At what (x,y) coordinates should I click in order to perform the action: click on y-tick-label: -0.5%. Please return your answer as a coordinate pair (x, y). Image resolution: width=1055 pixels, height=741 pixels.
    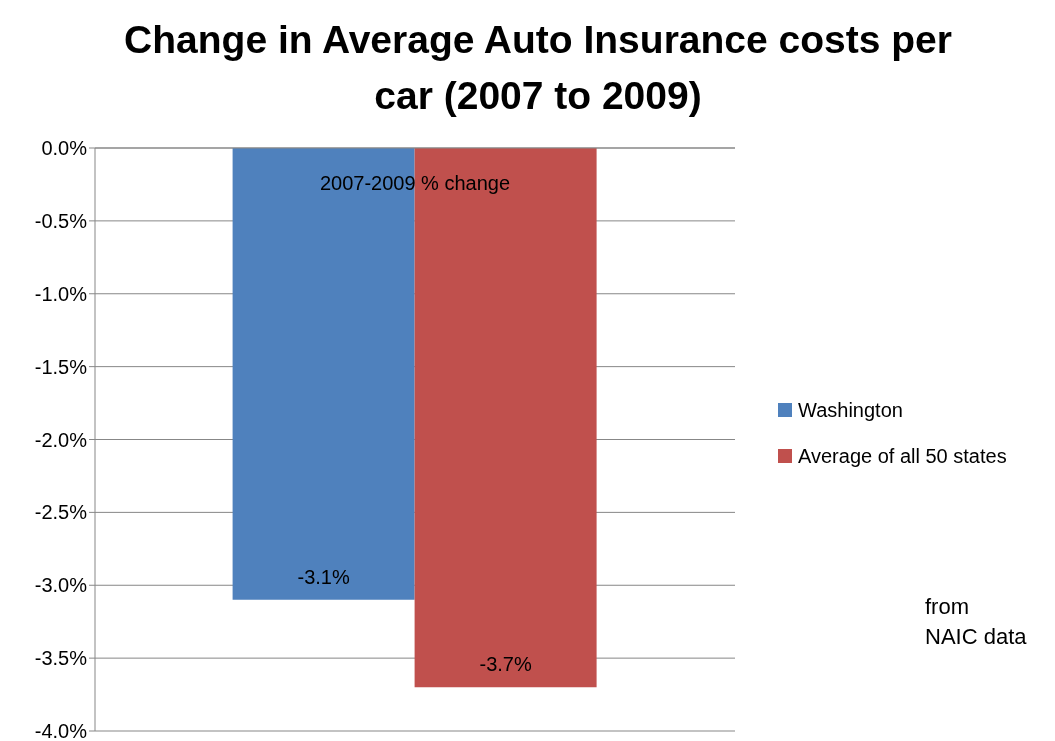
    Looking at the image, I should click on (61, 220).